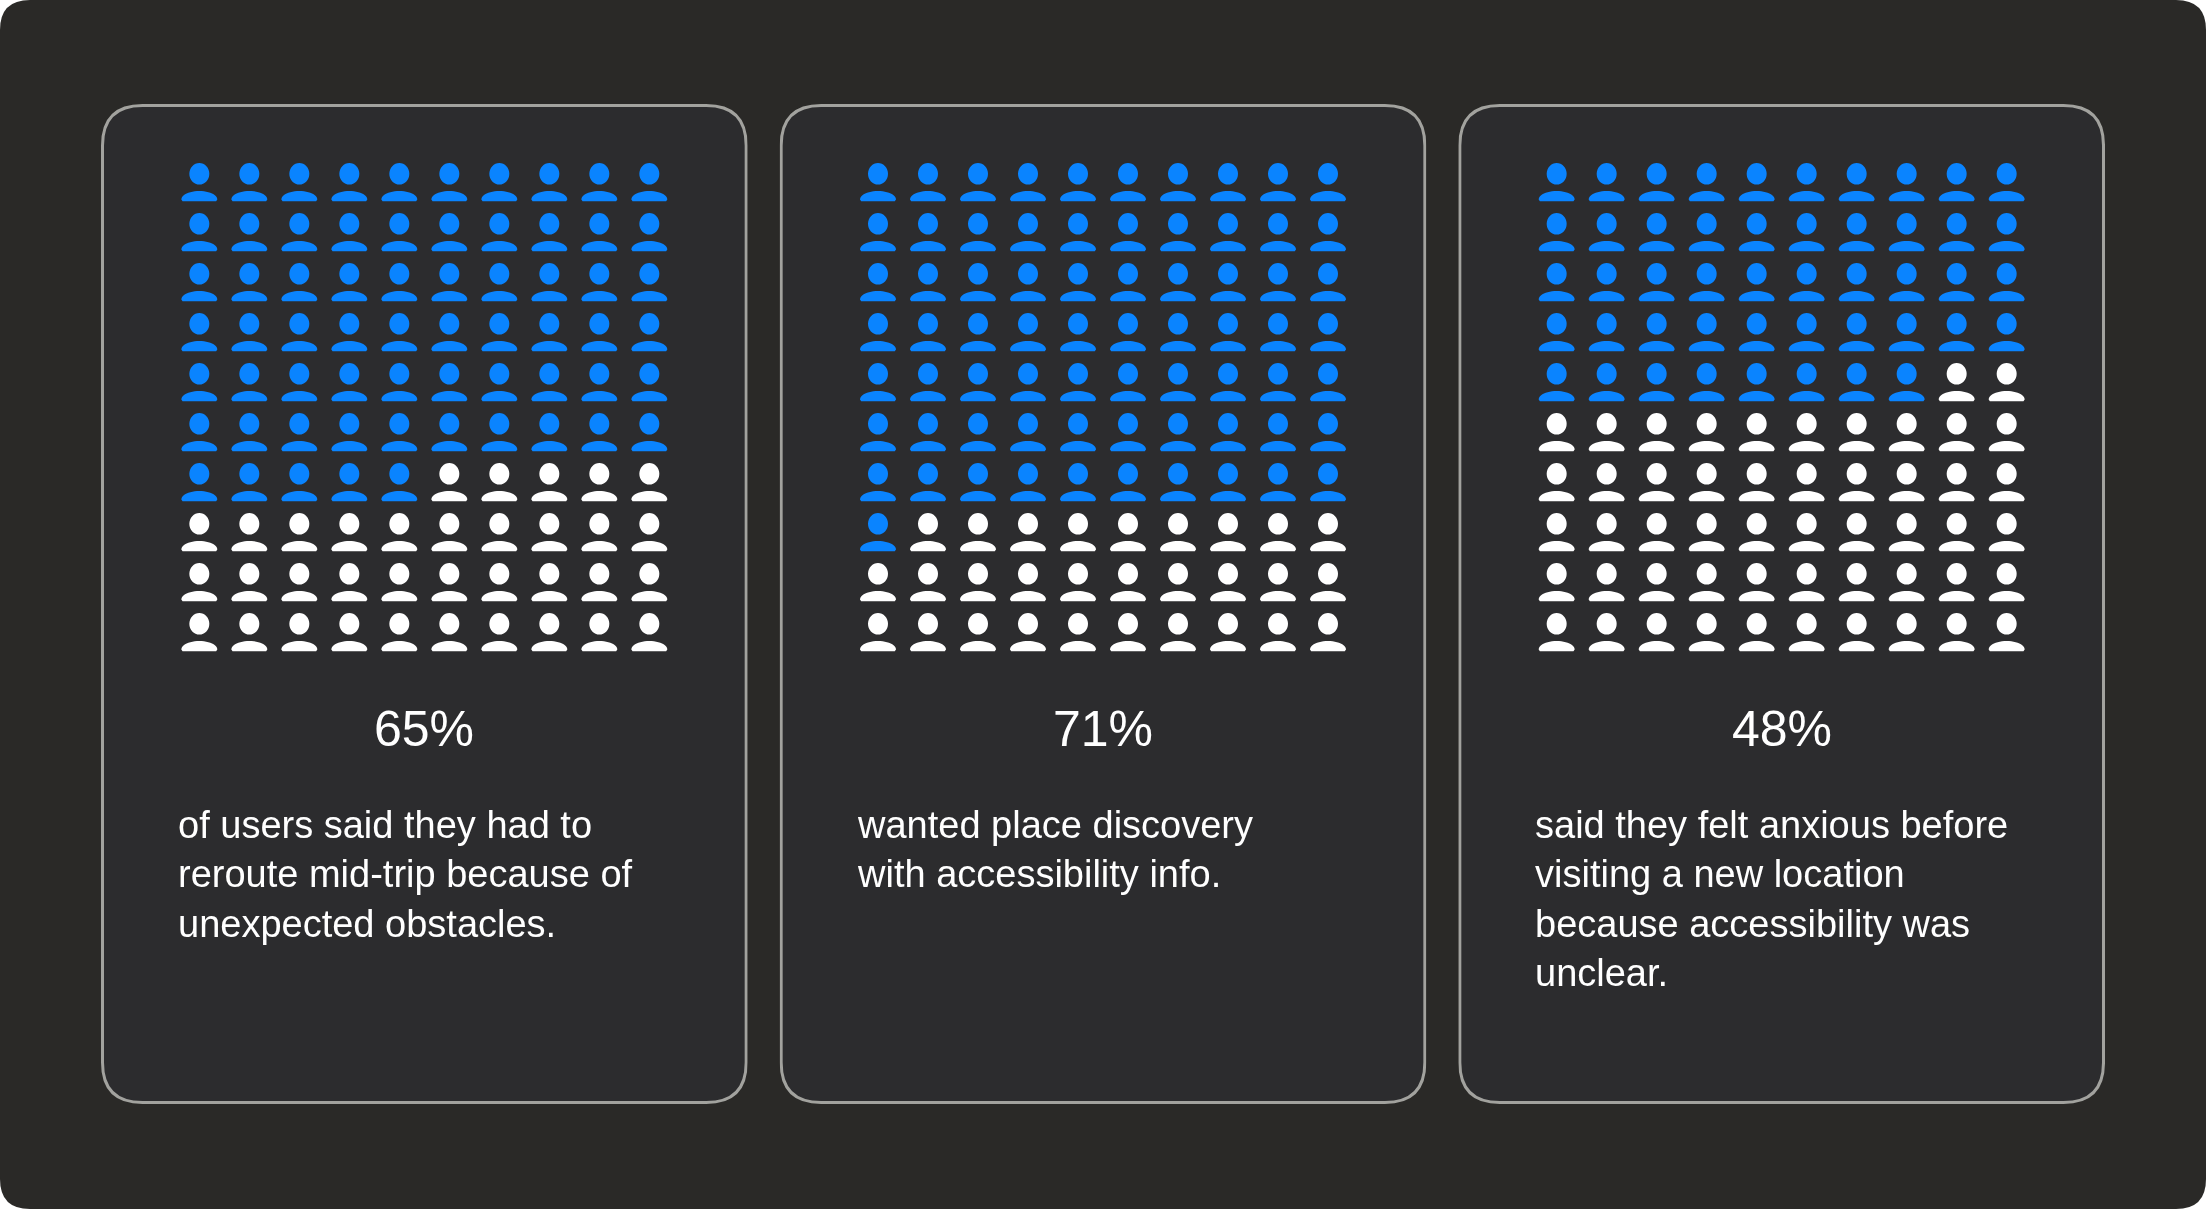 Image resolution: width=2206 pixels, height=1209 pixels. What do you see at coordinates (1782, 729) in the screenshot?
I see `data-label: 48%` at bounding box center [1782, 729].